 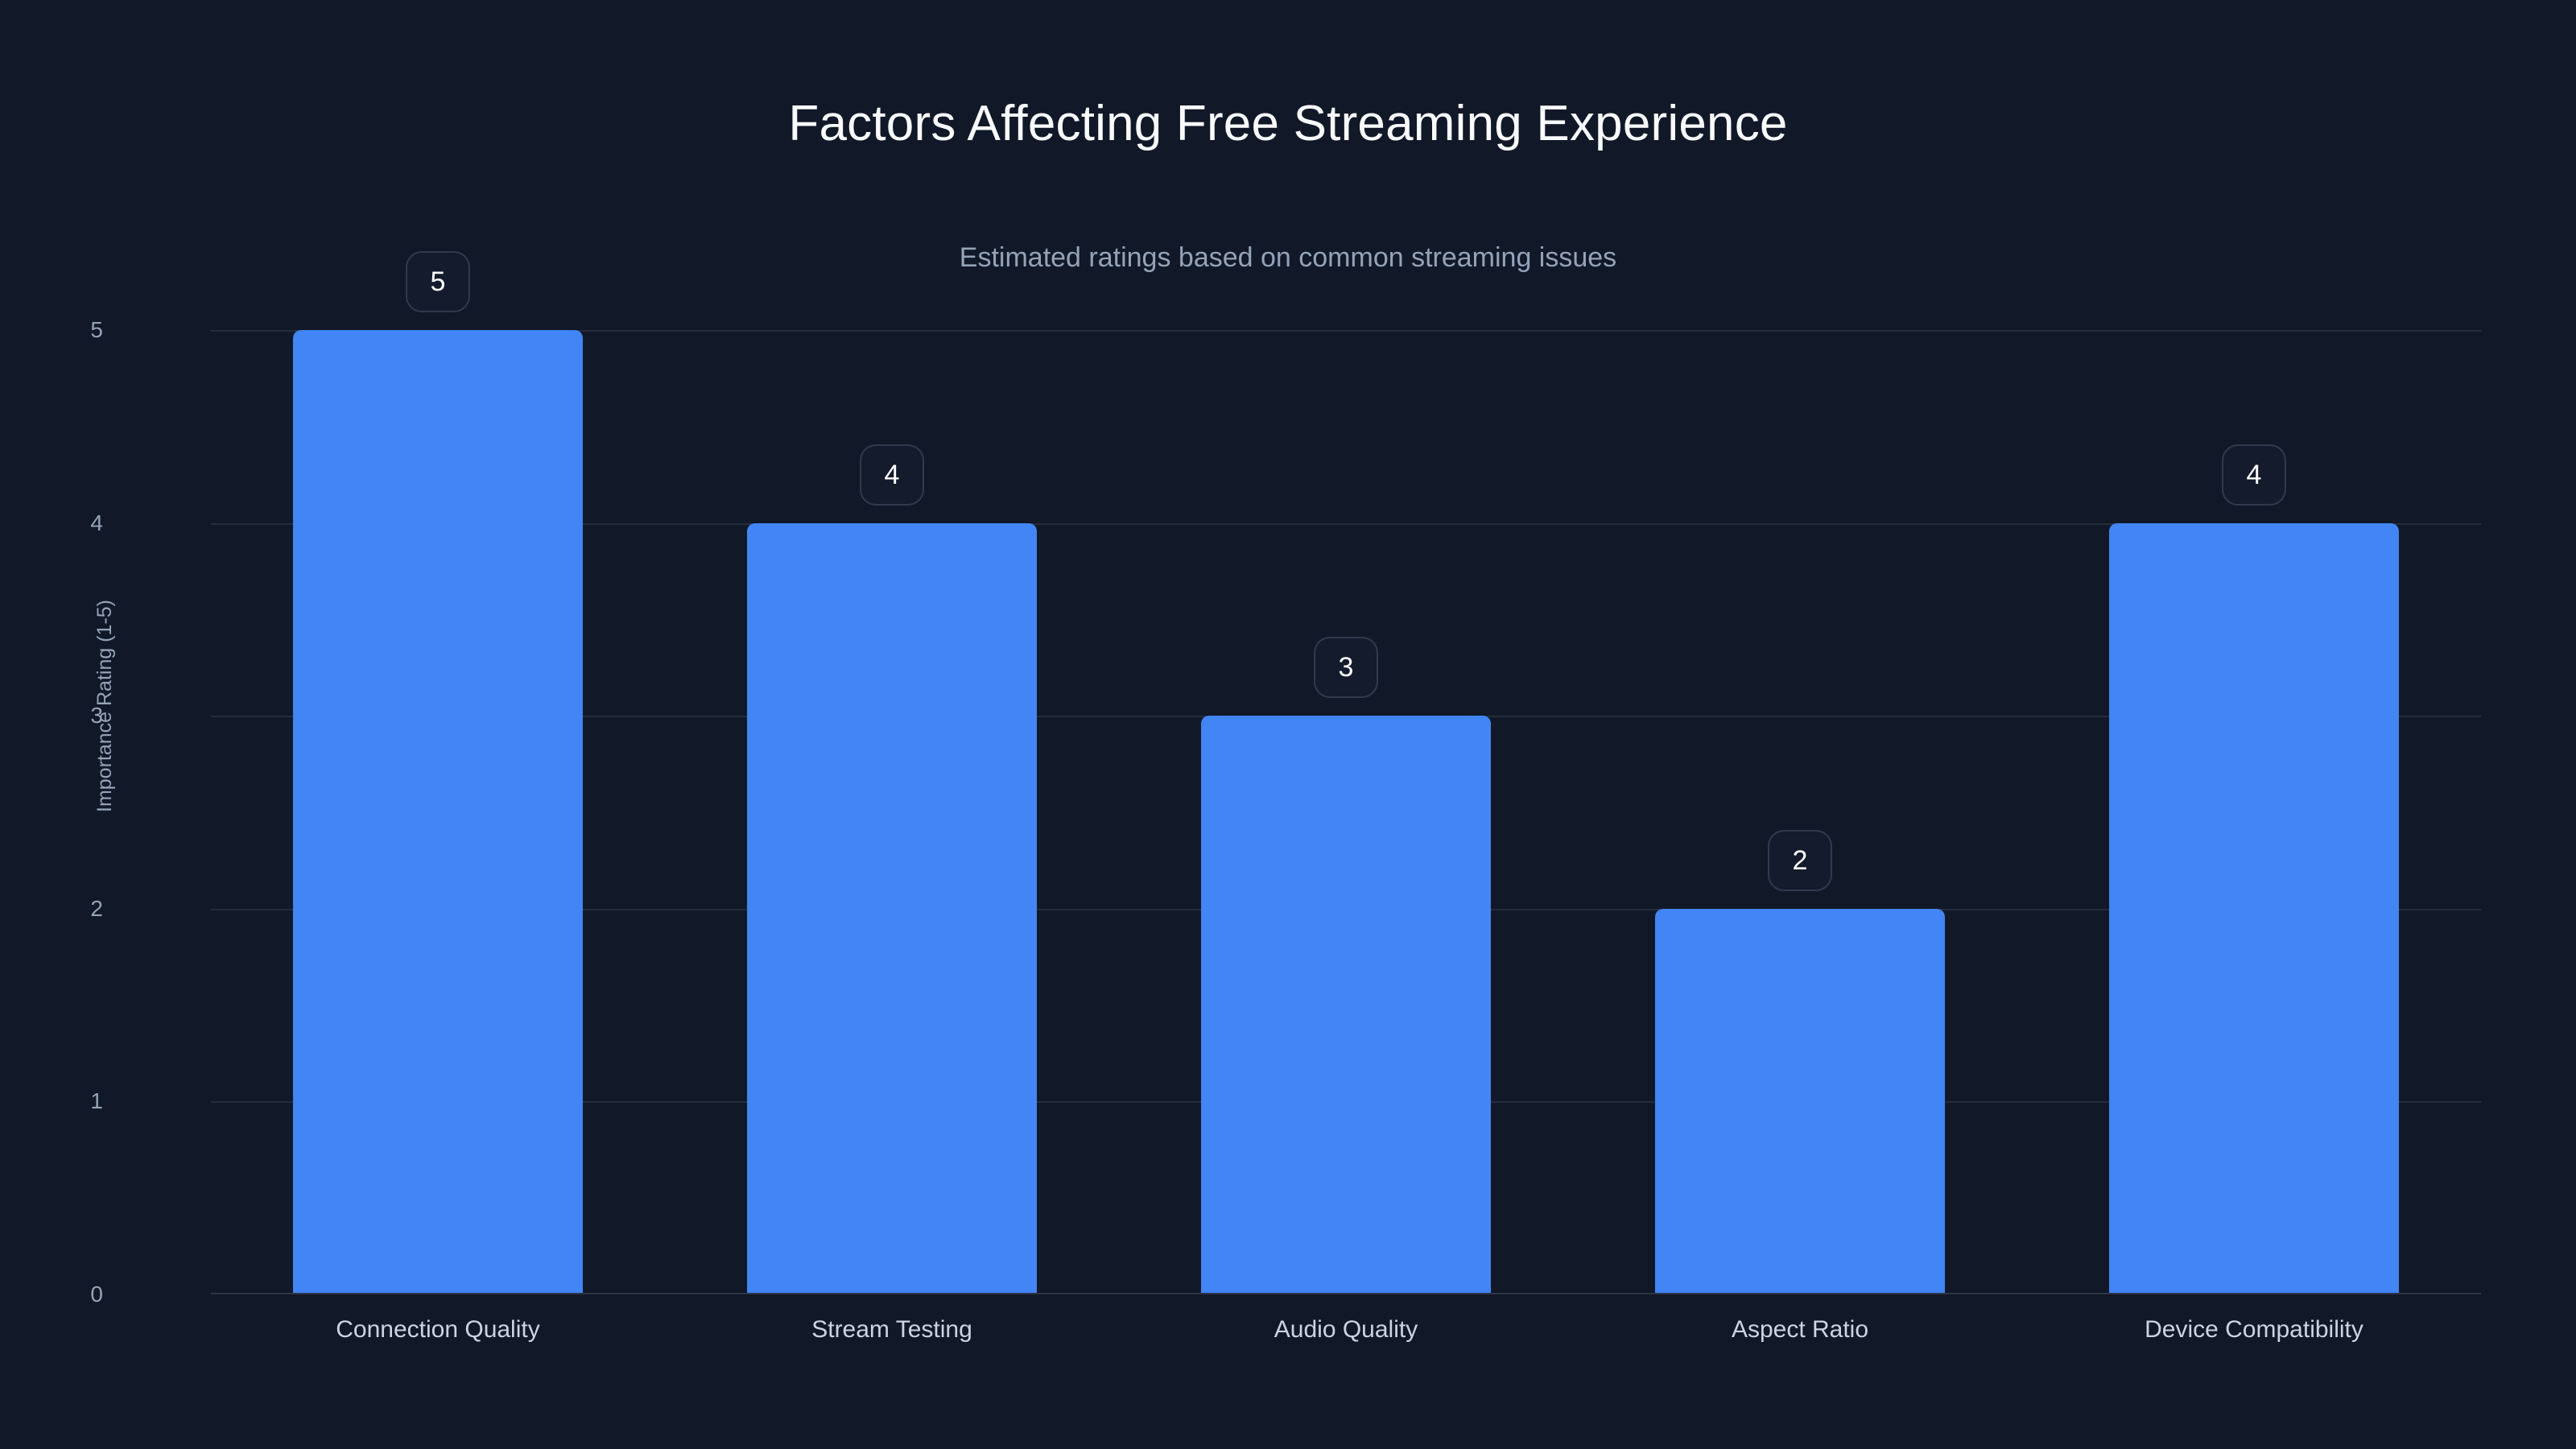 I want to click on x-axis-tick-label: Connection Quality, so click(x=438, y=1329).